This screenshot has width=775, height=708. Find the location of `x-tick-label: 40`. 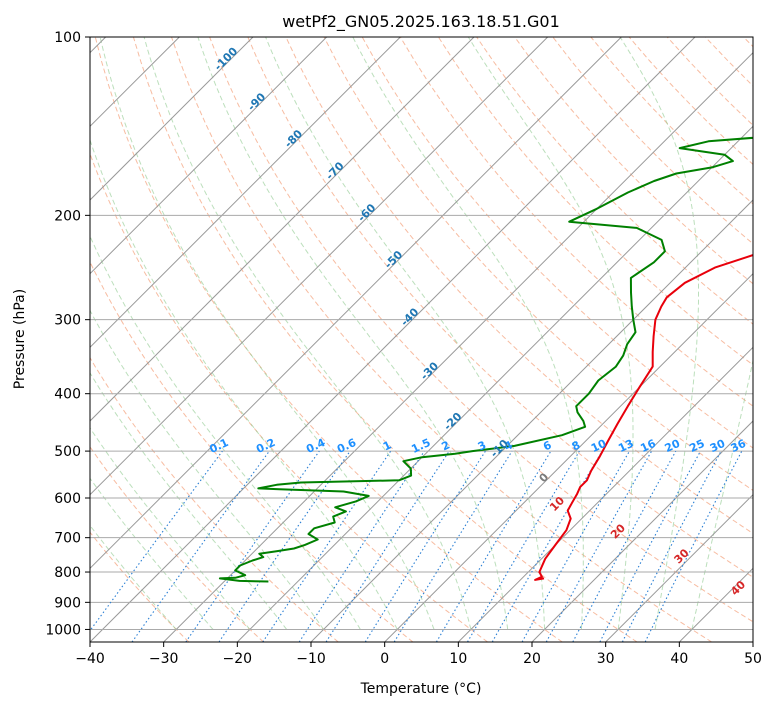

x-tick-label: 40 is located at coordinates (679, 659).